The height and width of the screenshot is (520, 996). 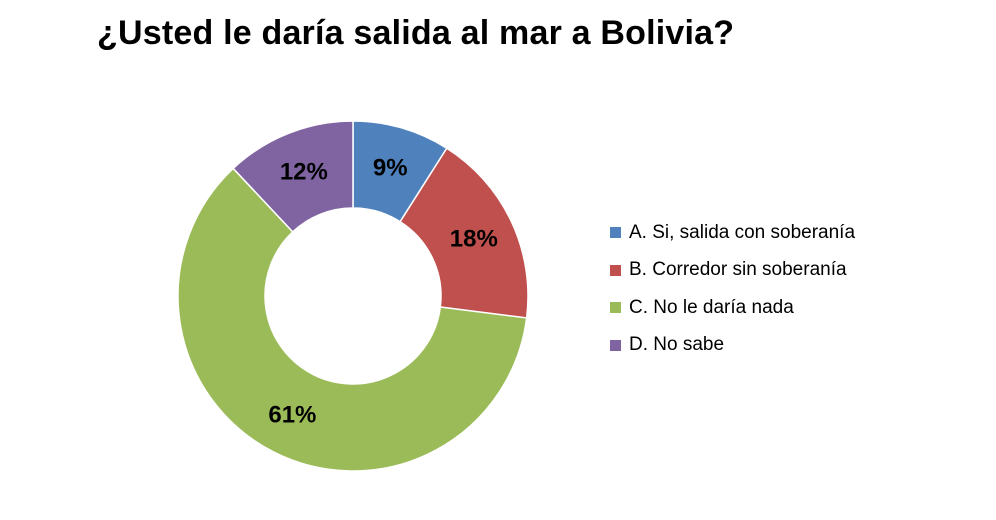 What do you see at coordinates (711, 307) in the screenshot?
I see `legend-label-c: C. No le daría nada` at bounding box center [711, 307].